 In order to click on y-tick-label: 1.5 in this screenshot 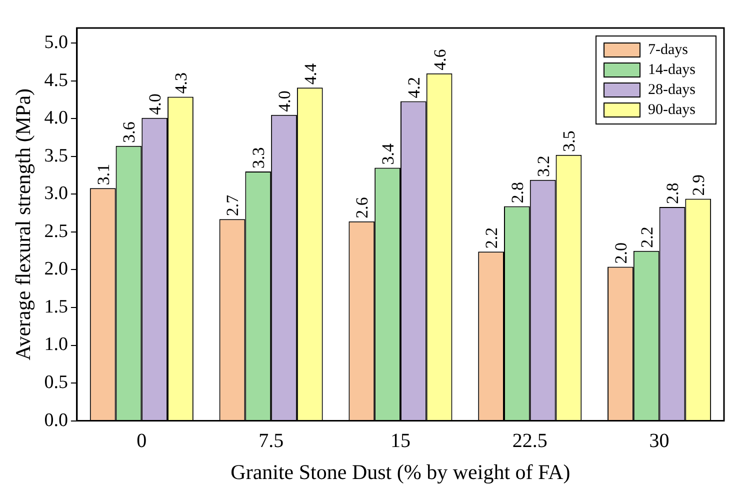, I will do `click(56, 307)`.